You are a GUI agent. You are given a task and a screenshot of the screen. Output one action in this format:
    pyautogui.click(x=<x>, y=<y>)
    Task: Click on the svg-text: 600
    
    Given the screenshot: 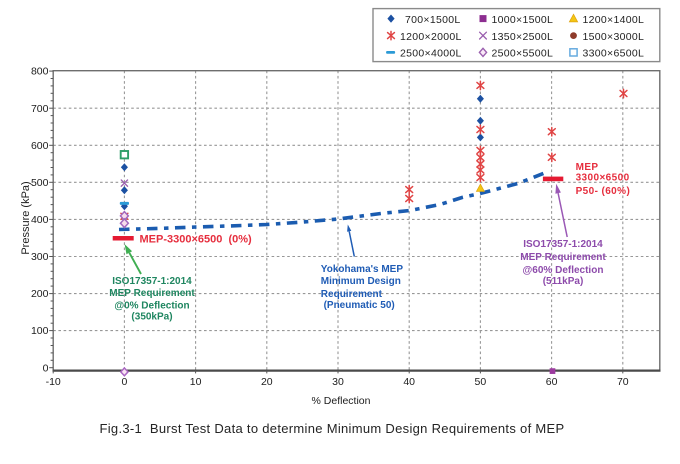 What is the action you would take?
    pyautogui.click(x=40, y=146)
    